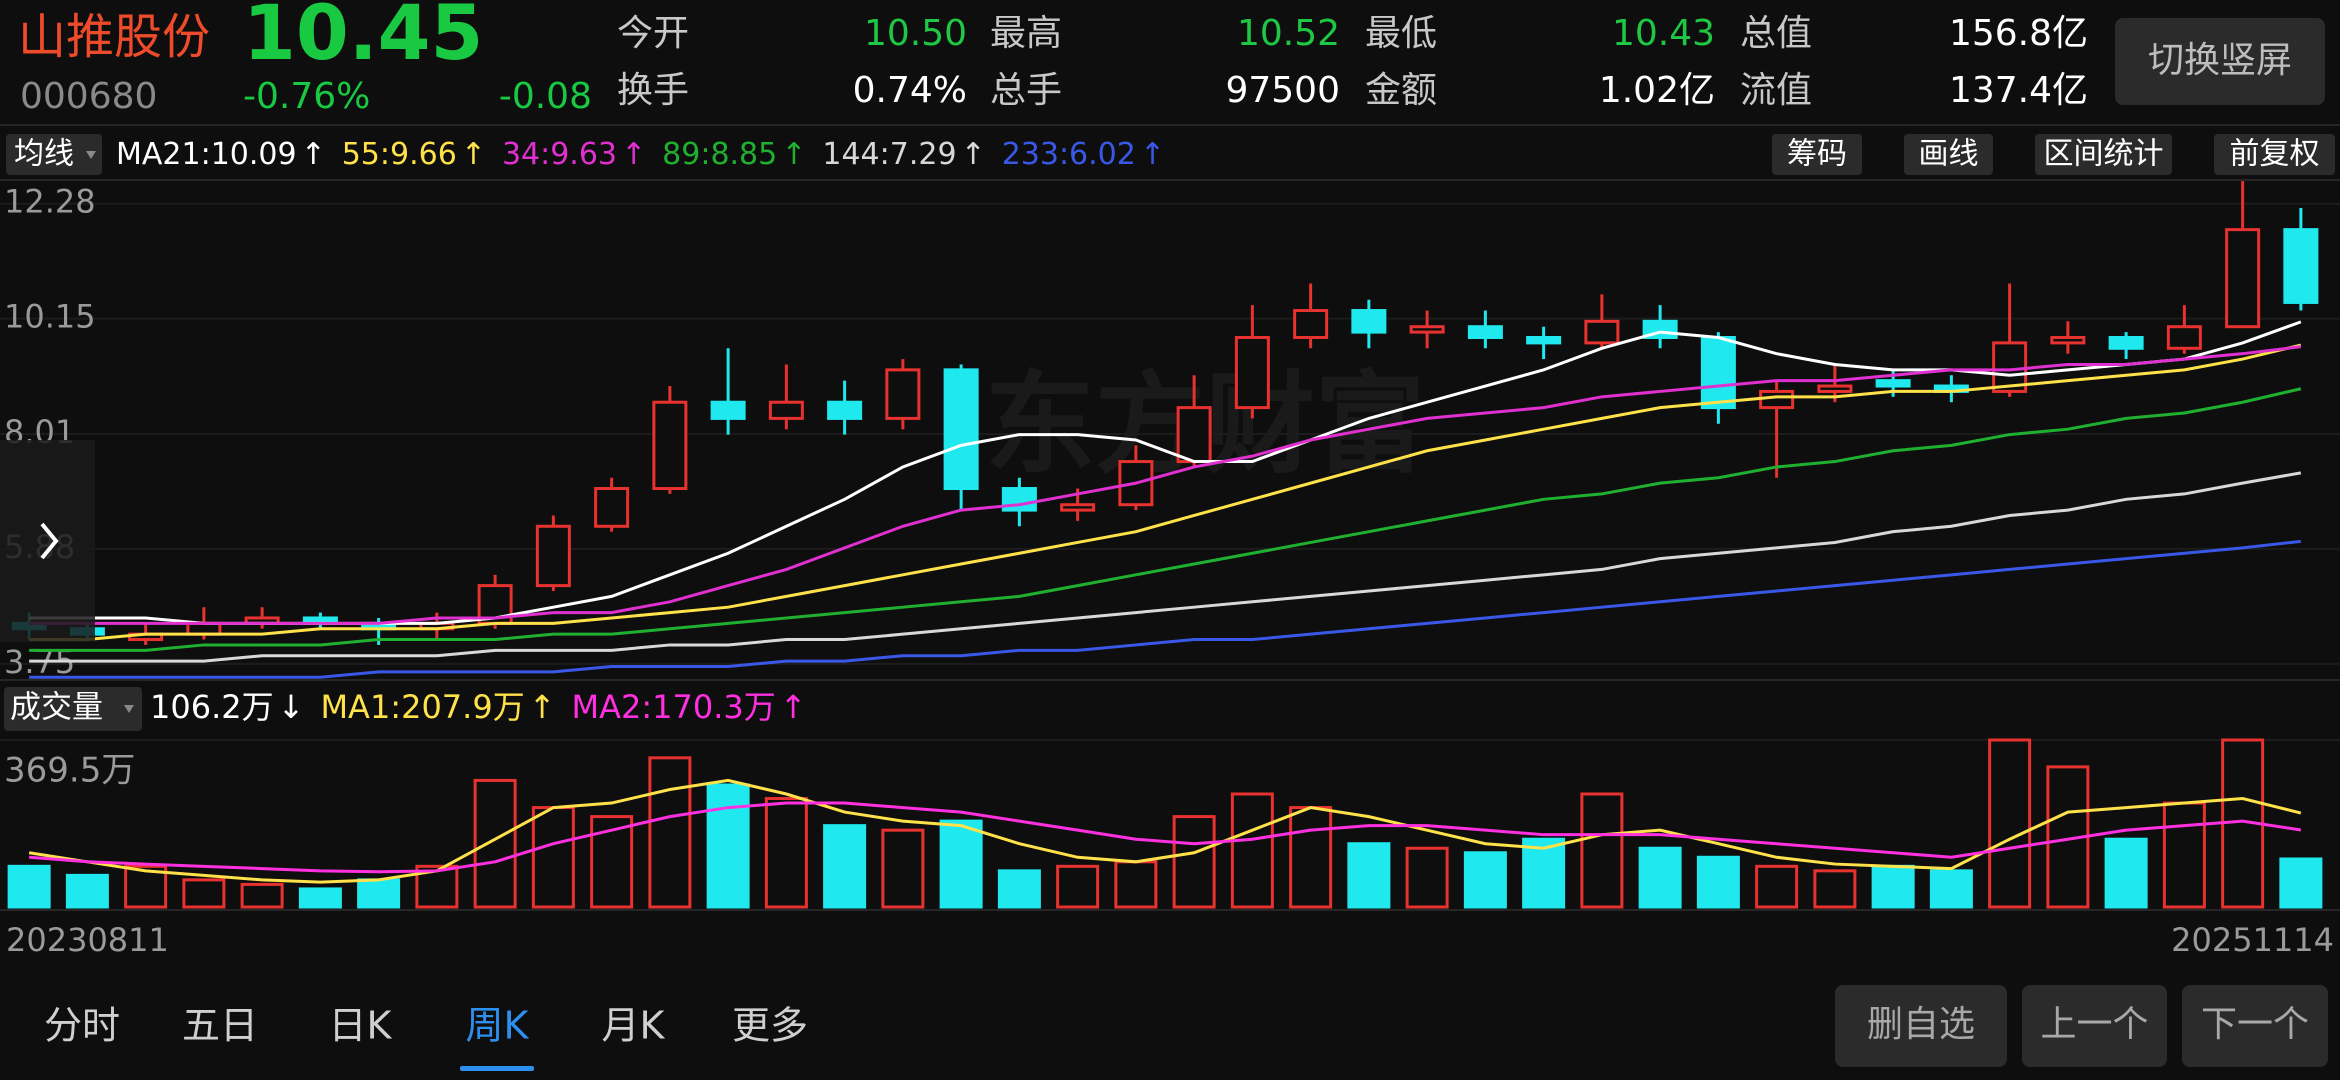 The width and height of the screenshot is (2340, 1080). Describe the element at coordinates (50, 202) in the screenshot. I see `y-tick-label: 12.28` at that location.